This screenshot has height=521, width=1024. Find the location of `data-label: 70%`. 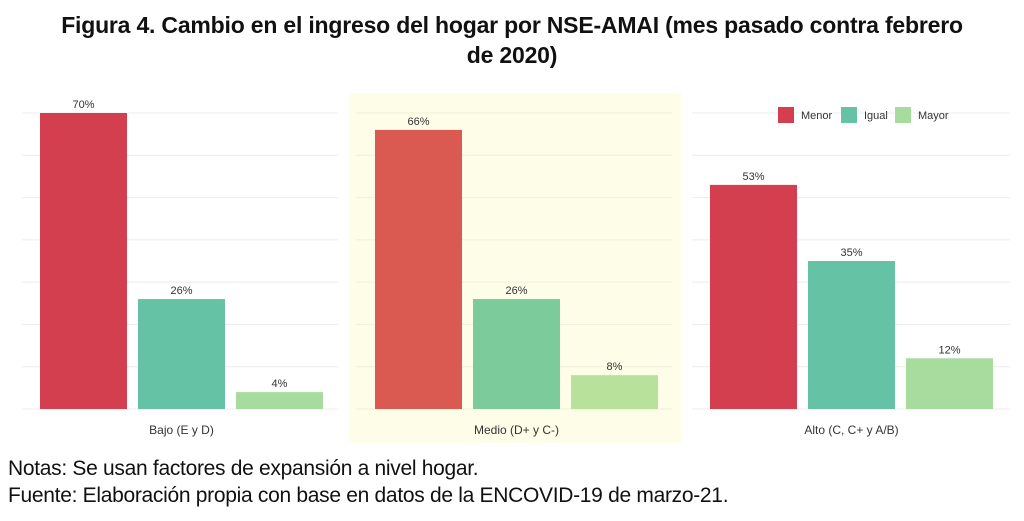

data-label: 70% is located at coordinates (83, 105).